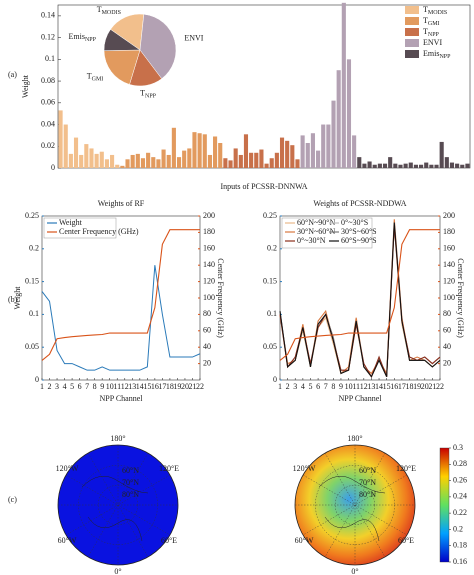  What do you see at coordinates (460, 496) in the screenshot?
I see `colorbar-tick-label: 0.24` at bounding box center [460, 496].